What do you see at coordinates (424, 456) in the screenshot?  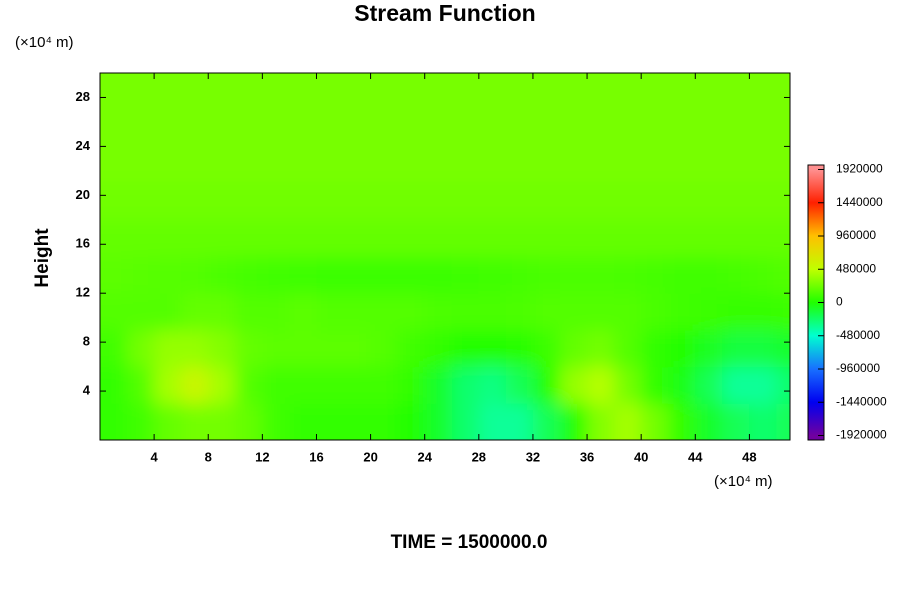 I see `x-tick-label: 24` at bounding box center [424, 456].